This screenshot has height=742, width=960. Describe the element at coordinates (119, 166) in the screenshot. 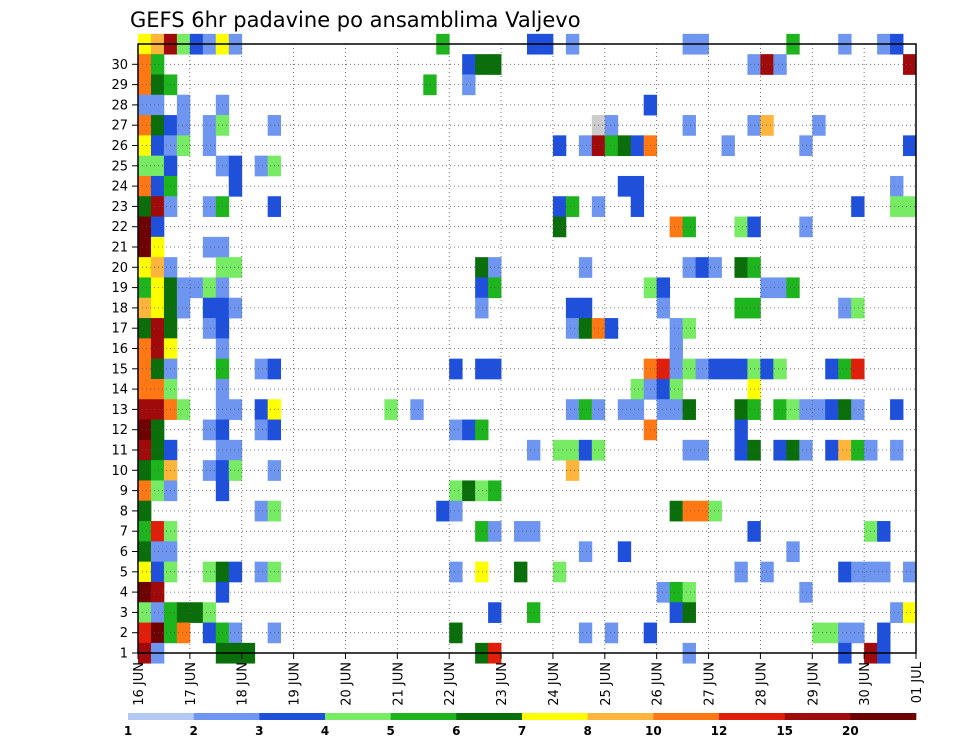

I see `y-tick-label: 25` at that location.